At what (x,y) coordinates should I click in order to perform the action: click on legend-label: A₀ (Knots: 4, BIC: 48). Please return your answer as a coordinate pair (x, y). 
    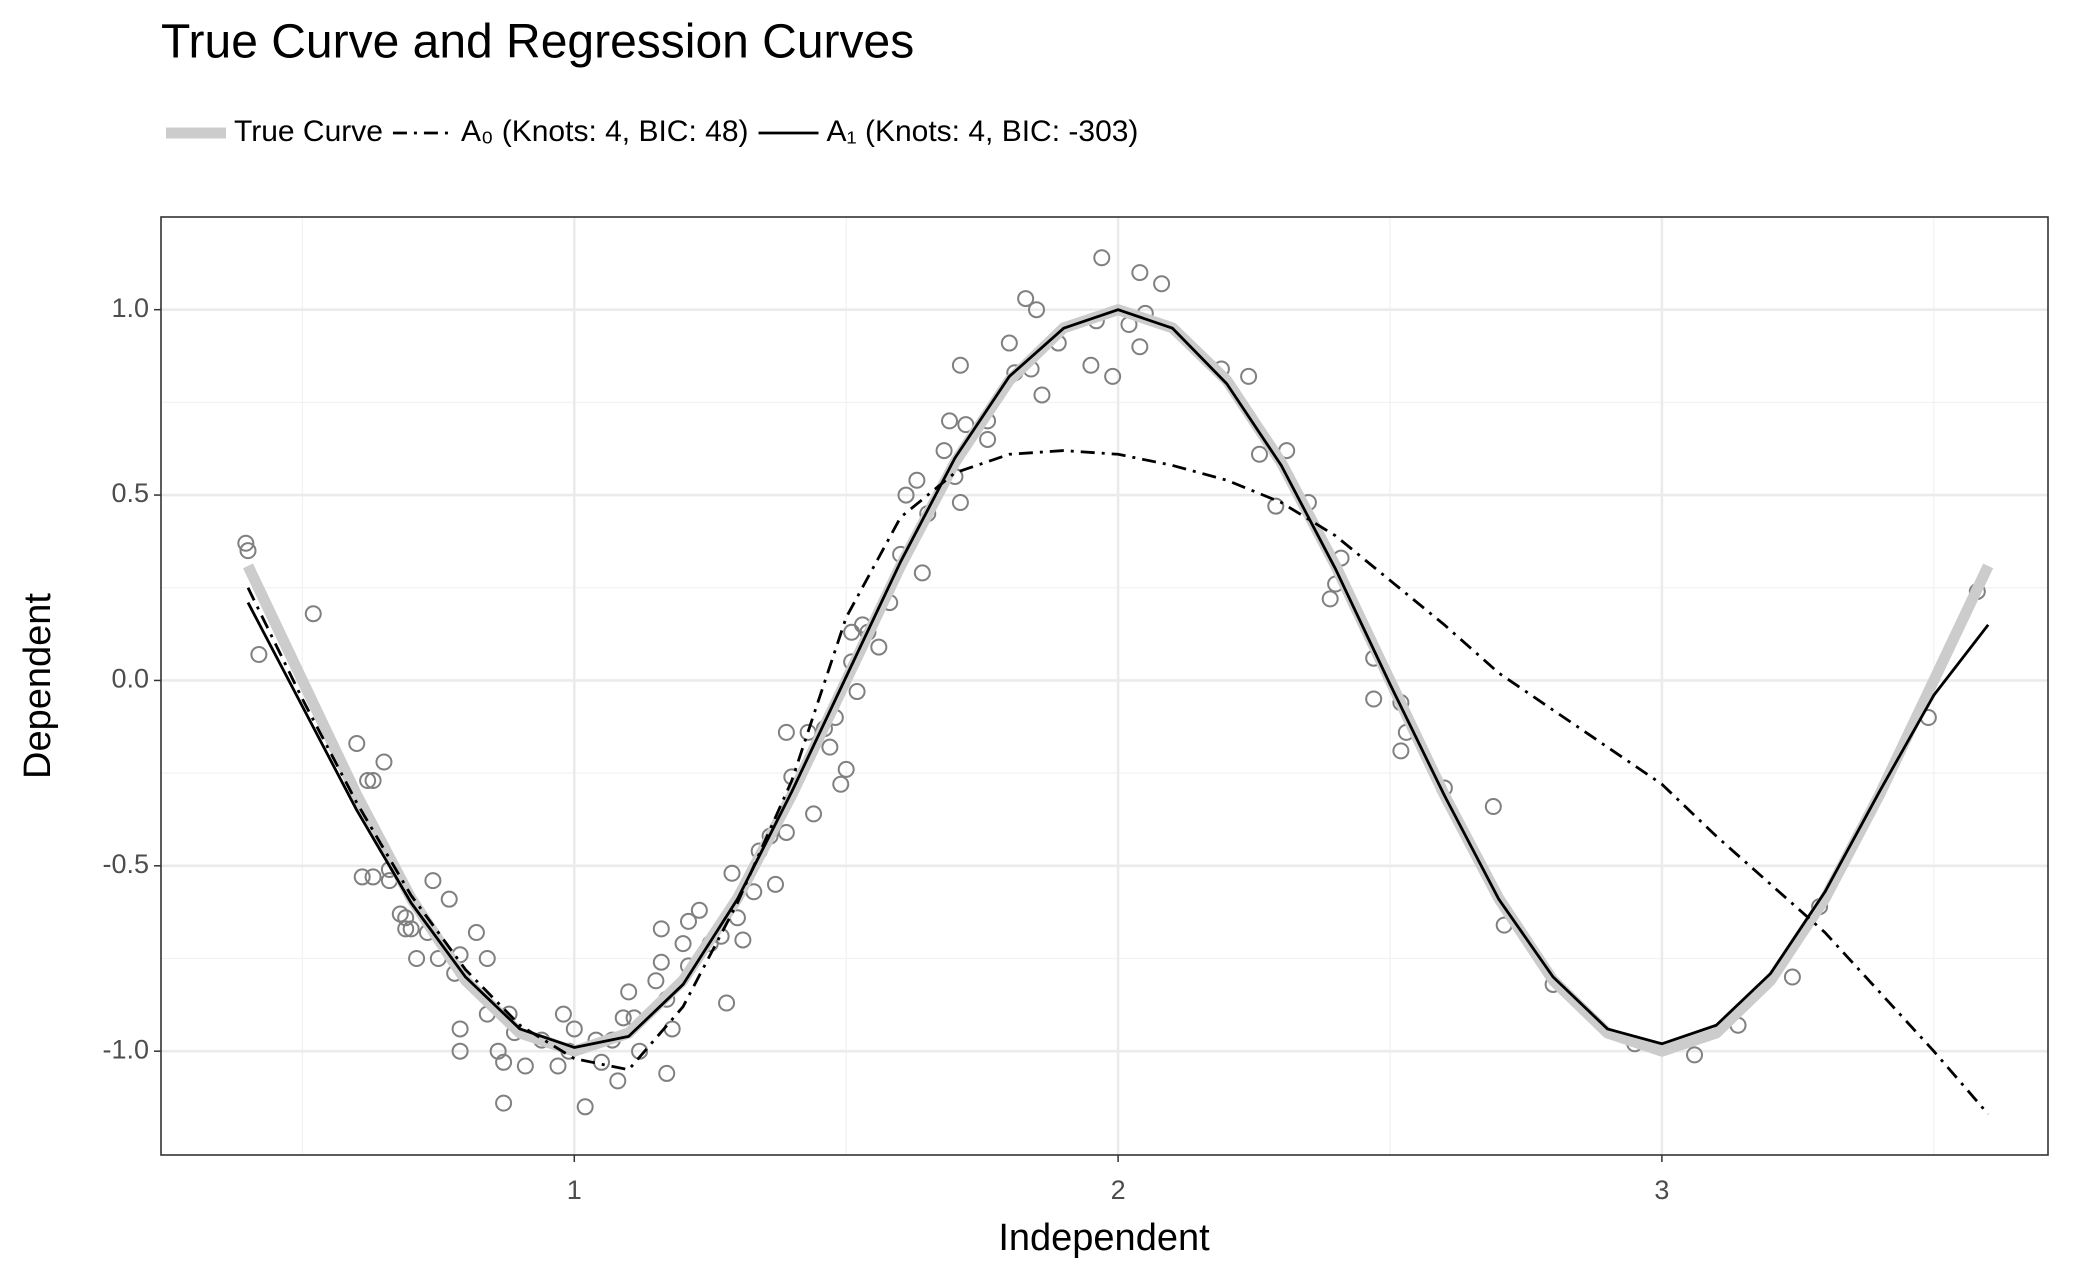
    Looking at the image, I should click on (605, 131).